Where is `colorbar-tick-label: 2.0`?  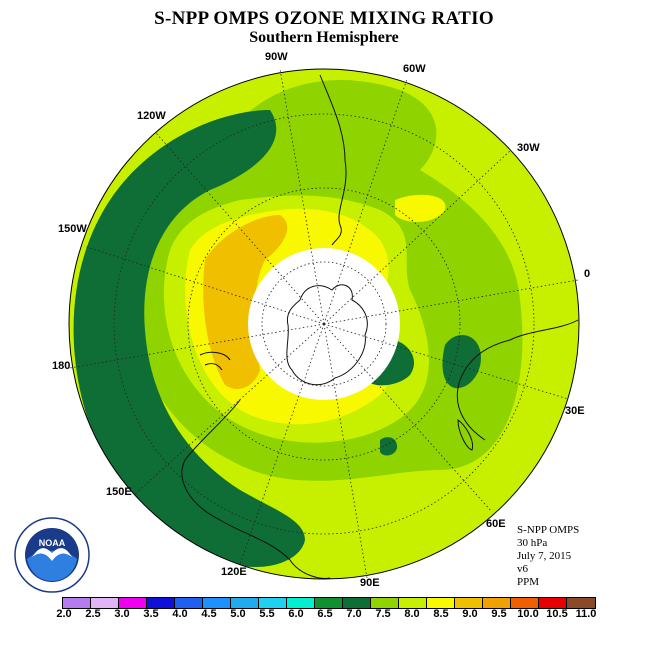 colorbar-tick-label: 2.0 is located at coordinates (64, 614).